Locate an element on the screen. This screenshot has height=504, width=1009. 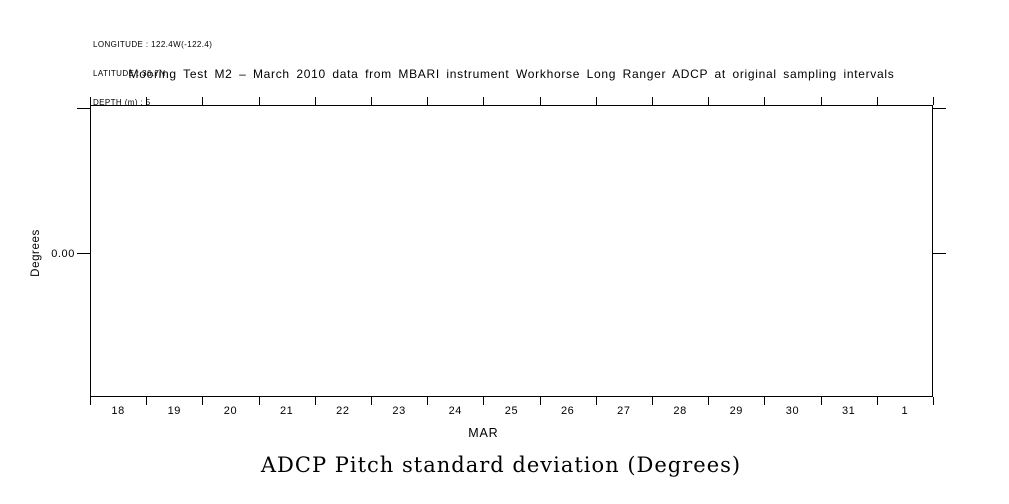
x-tick-label: 30 is located at coordinates (792, 411).